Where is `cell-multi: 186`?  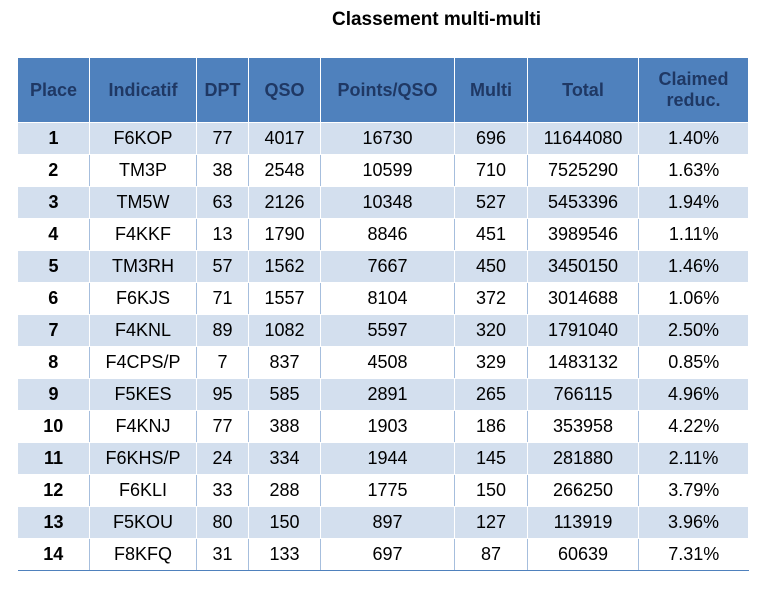
cell-multi: 186 is located at coordinates (491, 426).